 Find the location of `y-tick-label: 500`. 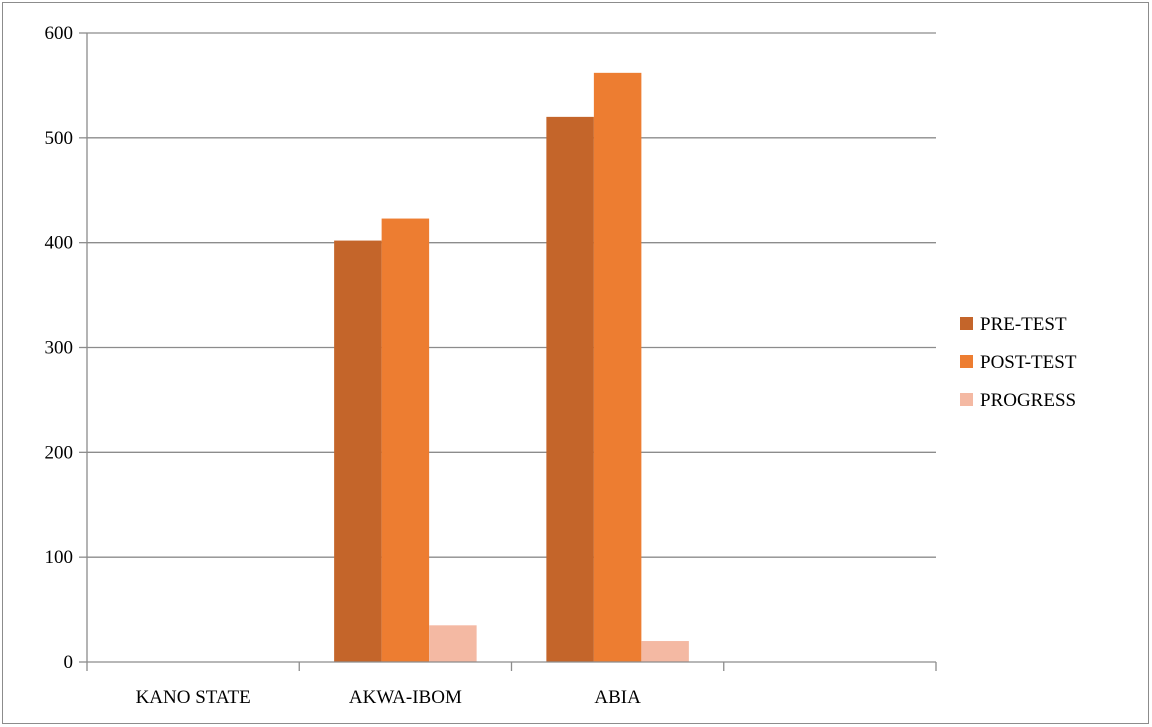

y-tick-label: 500 is located at coordinates (59, 138).